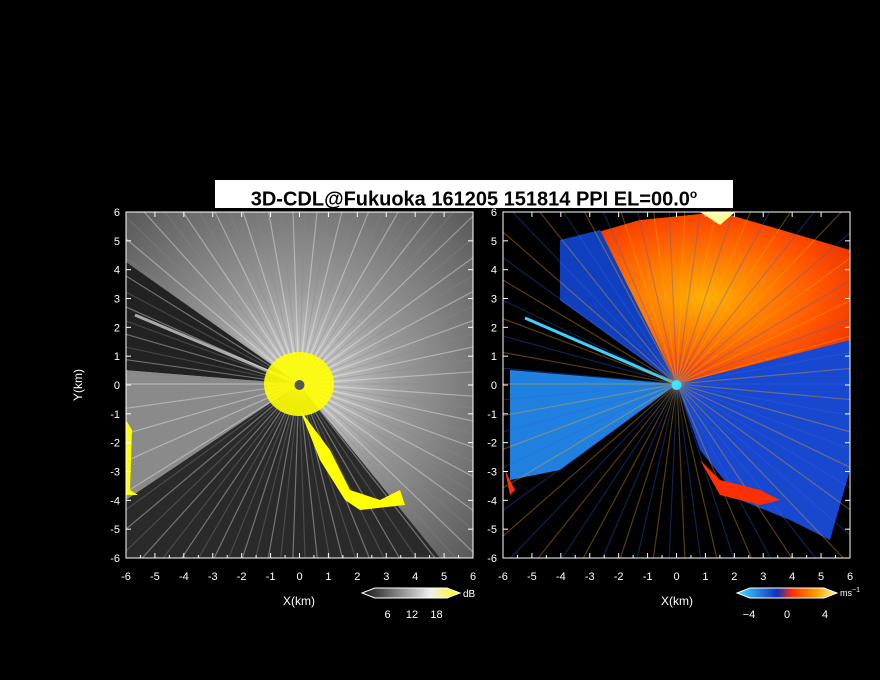  I want to click on x-tick-label: 6, so click(473, 577).